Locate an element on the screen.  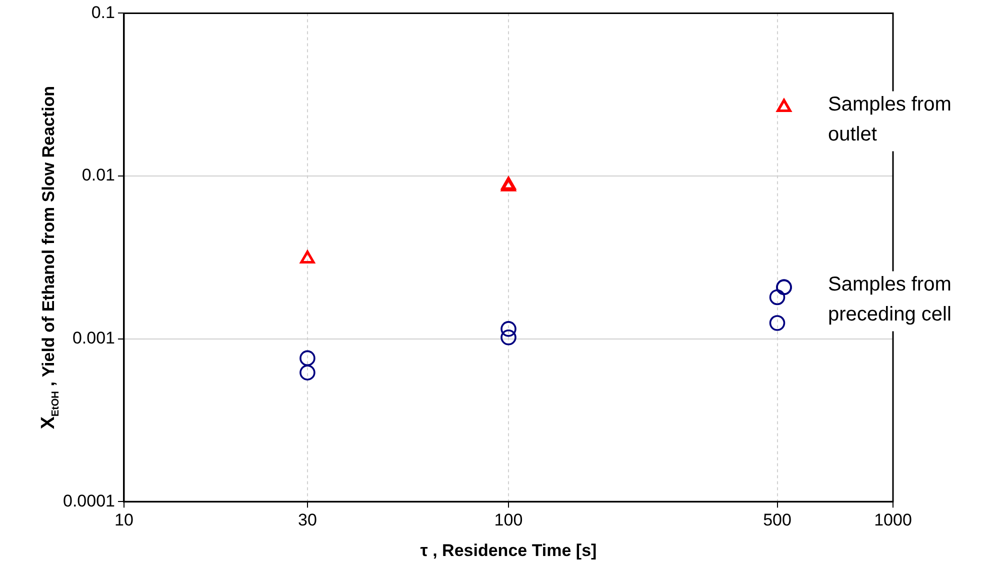
x-tick-label: 1000 is located at coordinates (893, 520).